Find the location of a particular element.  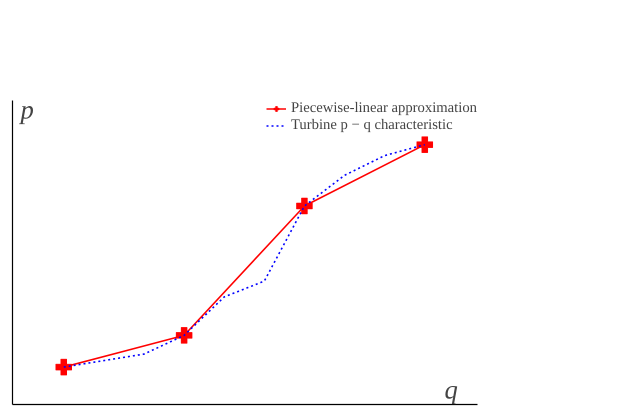

legend-label: Turbine p − q characteristic is located at coordinates (372, 125).